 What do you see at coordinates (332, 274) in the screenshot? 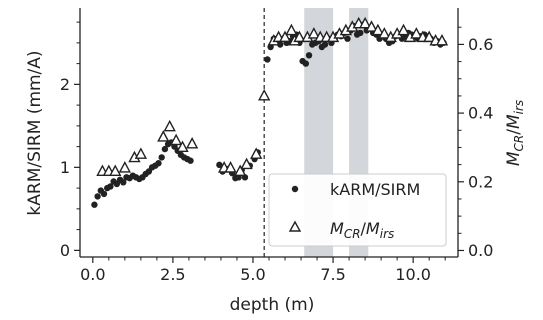
I see `x-tick-label: 7.5` at bounding box center [332, 274].